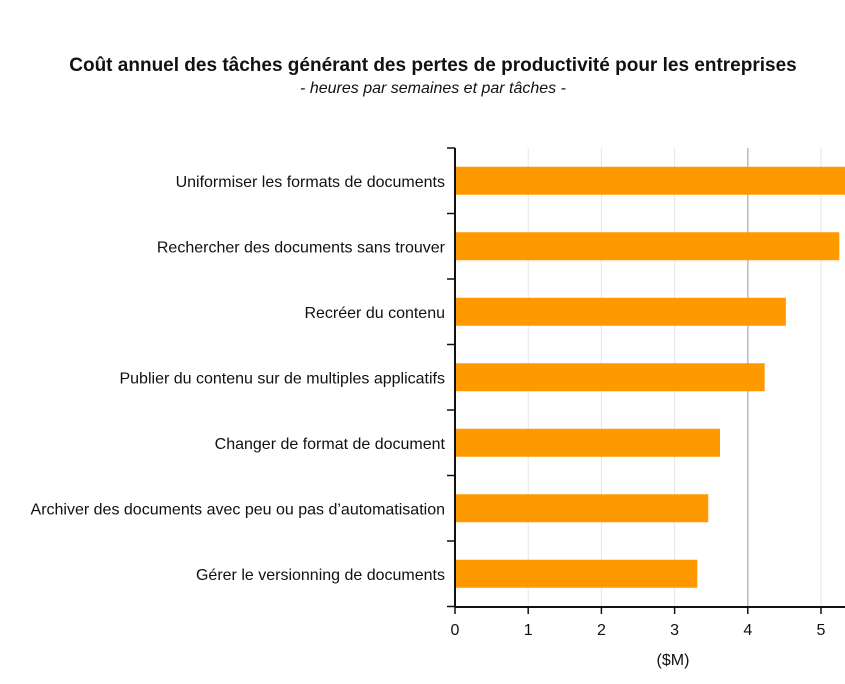 Image resolution: width=845 pixels, height=684 pixels. I want to click on chart-subtitle: - heures par semaines et par tâches -, so click(433, 88).